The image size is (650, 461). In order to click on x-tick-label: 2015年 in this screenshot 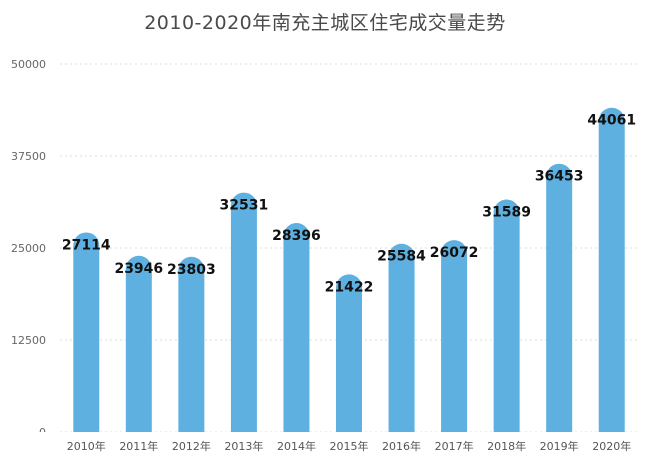, I will do `click(349, 446)`.